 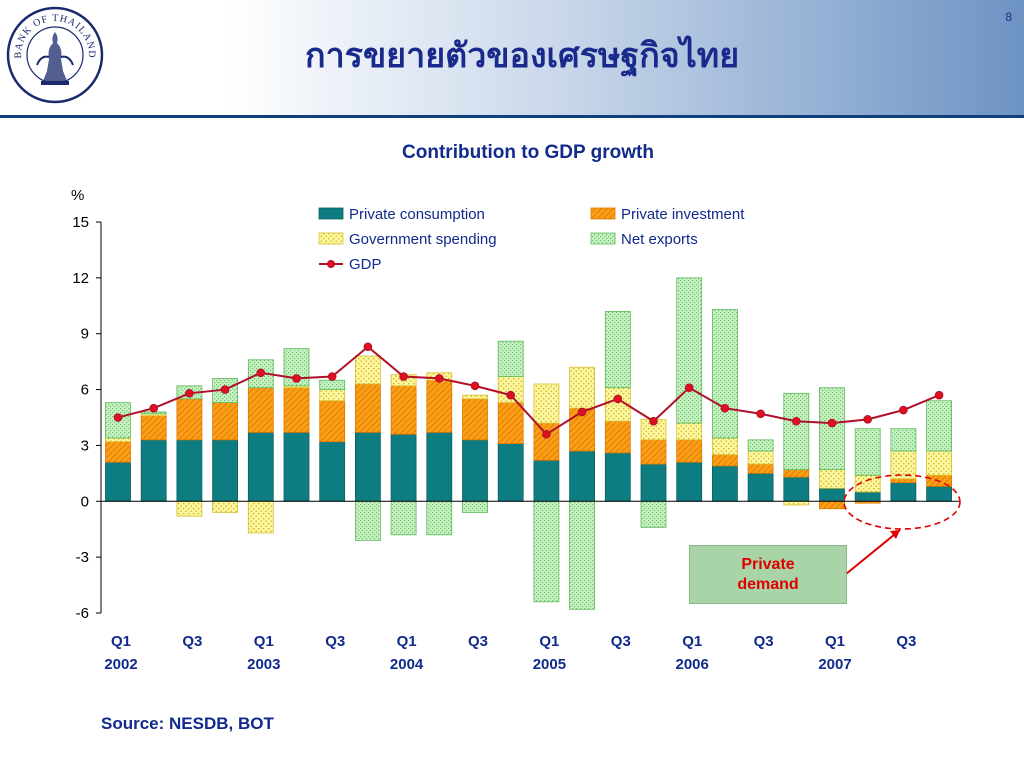 I want to click on x-tick-year: 2006, so click(x=692, y=664).